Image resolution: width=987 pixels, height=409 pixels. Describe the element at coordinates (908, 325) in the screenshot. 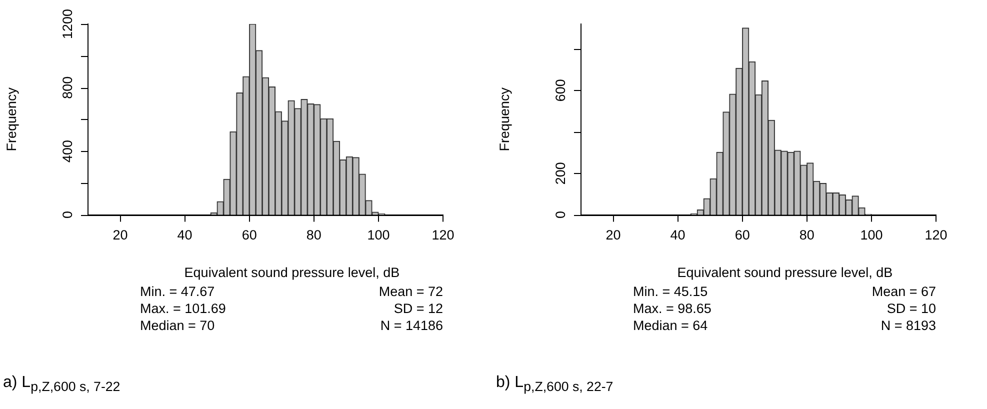

I see `text: N = 8193` at that location.